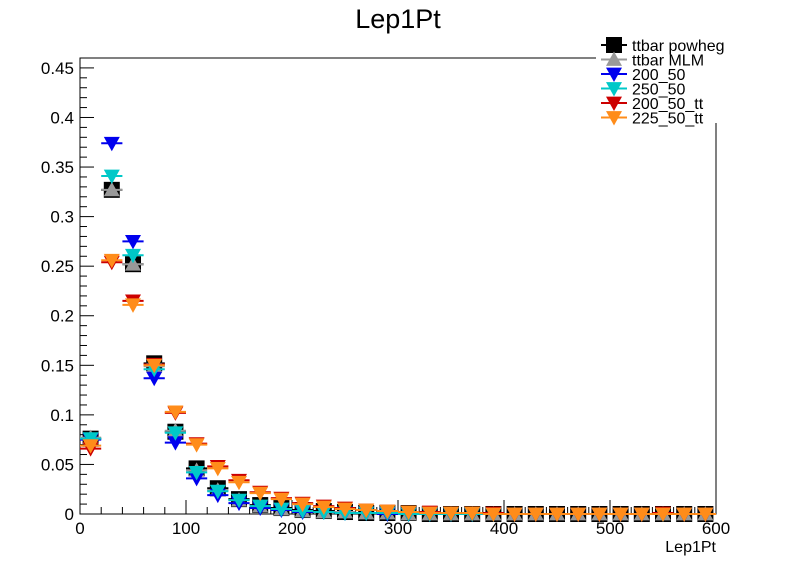 Image resolution: width=796 pixels, height=572 pixels. What do you see at coordinates (292, 528) in the screenshot?
I see `x-tick-label: 200` at bounding box center [292, 528].